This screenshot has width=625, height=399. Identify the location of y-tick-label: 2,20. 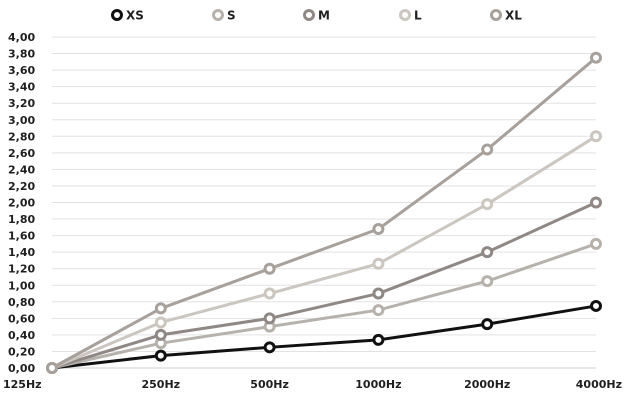
(21, 186).